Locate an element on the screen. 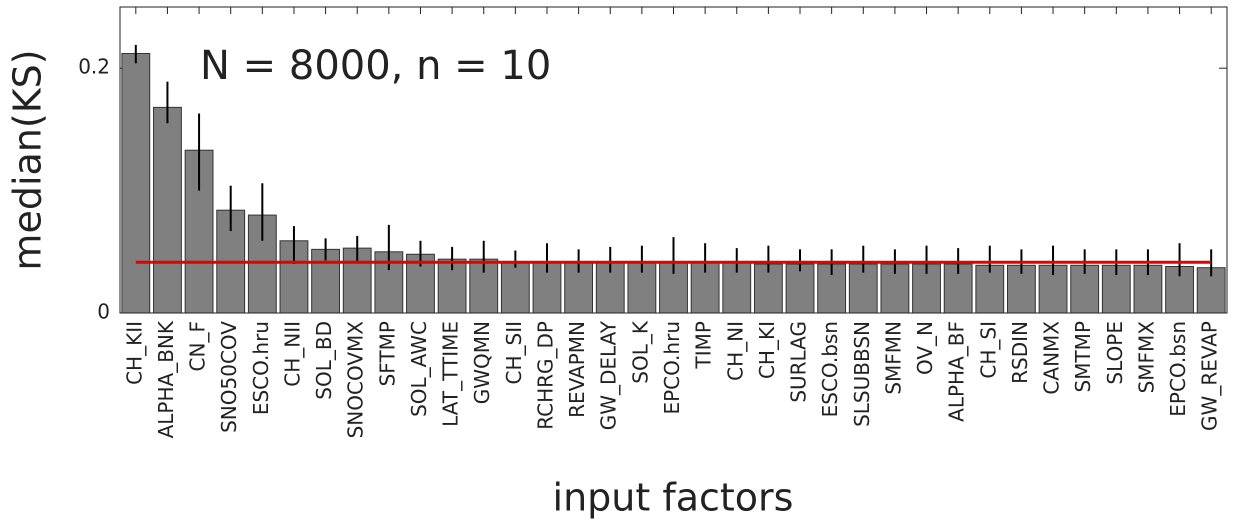  x-tick-label: SMFMN is located at coordinates (893, 358).